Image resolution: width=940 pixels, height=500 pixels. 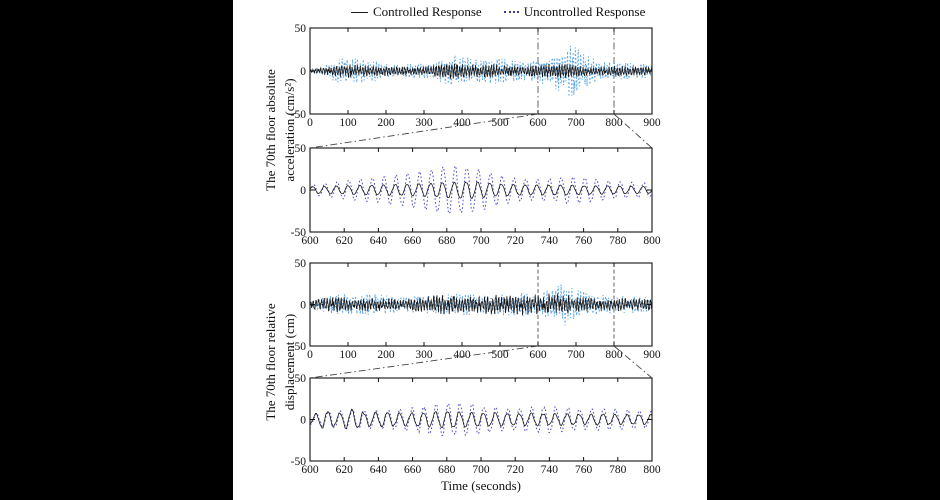 I want to click on controlled-line-sample-icon, so click(x=359, y=12).